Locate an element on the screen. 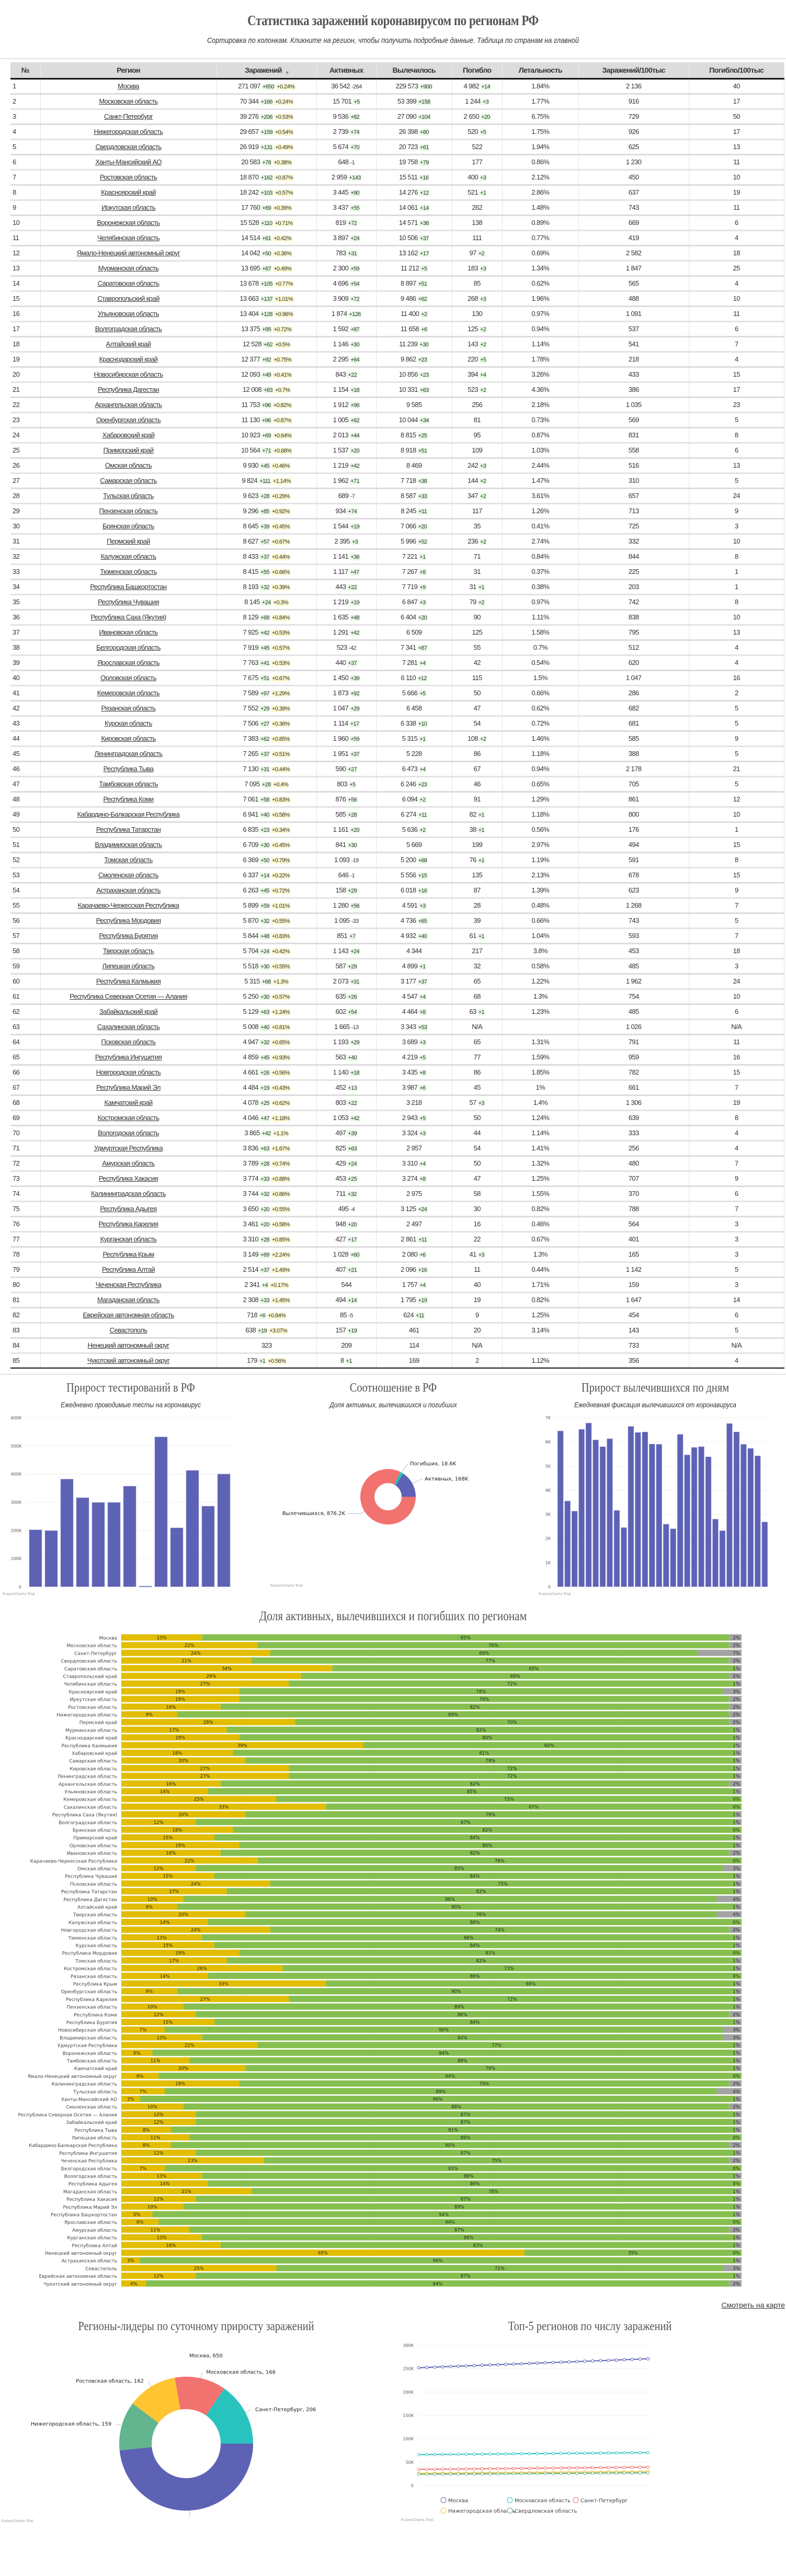  region-link: Московская область is located at coordinates (128, 101).